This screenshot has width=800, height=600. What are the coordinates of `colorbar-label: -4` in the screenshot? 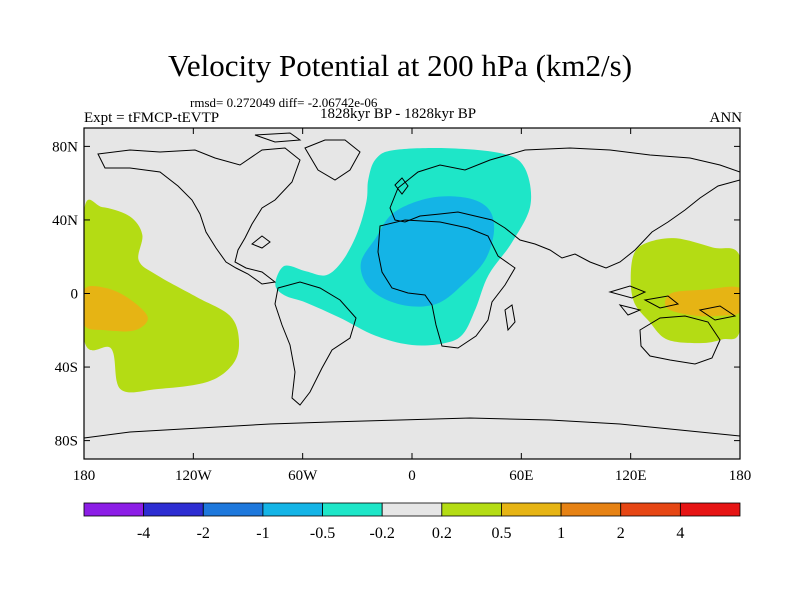 It's located at (143, 533).